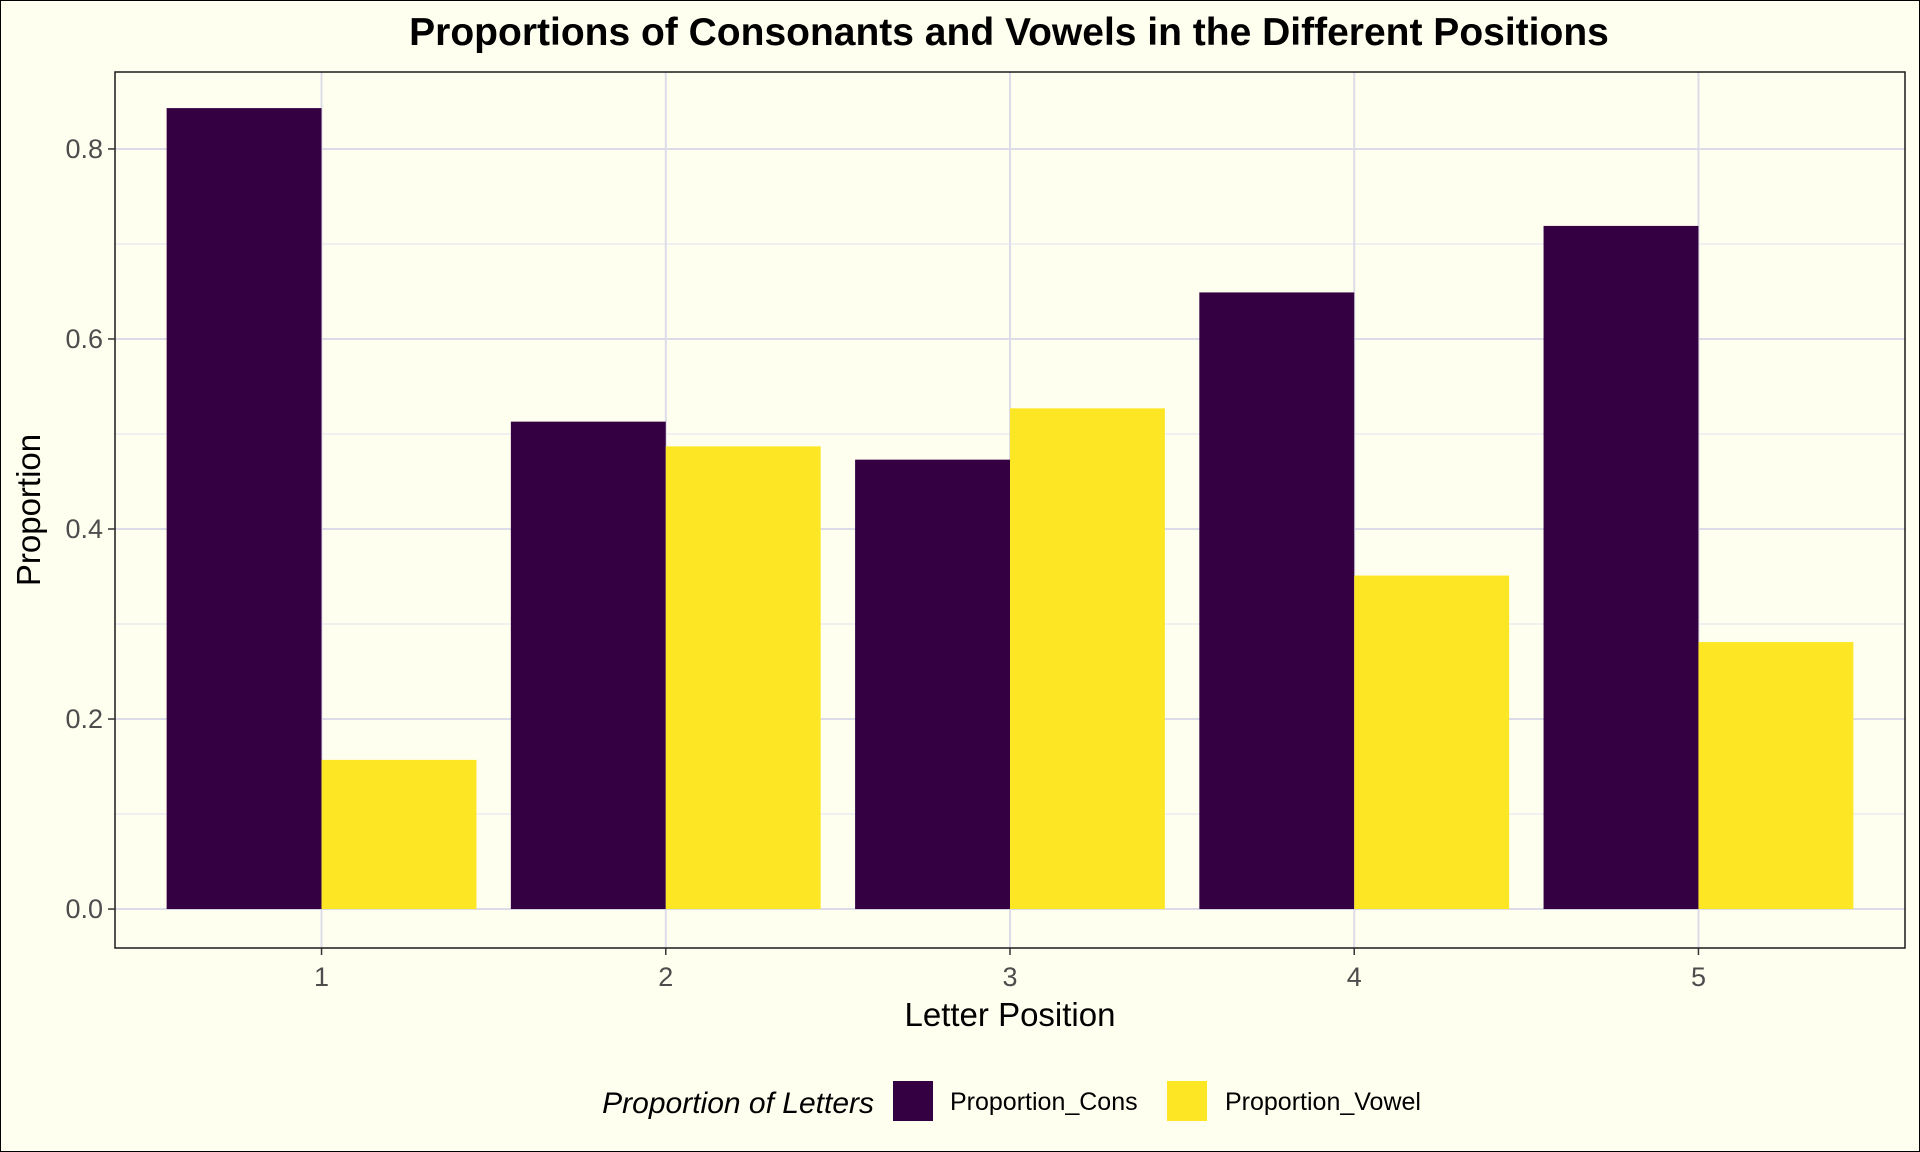 Image resolution: width=1920 pixels, height=1152 pixels. I want to click on y-tick-label: 0.2, so click(84, 719).